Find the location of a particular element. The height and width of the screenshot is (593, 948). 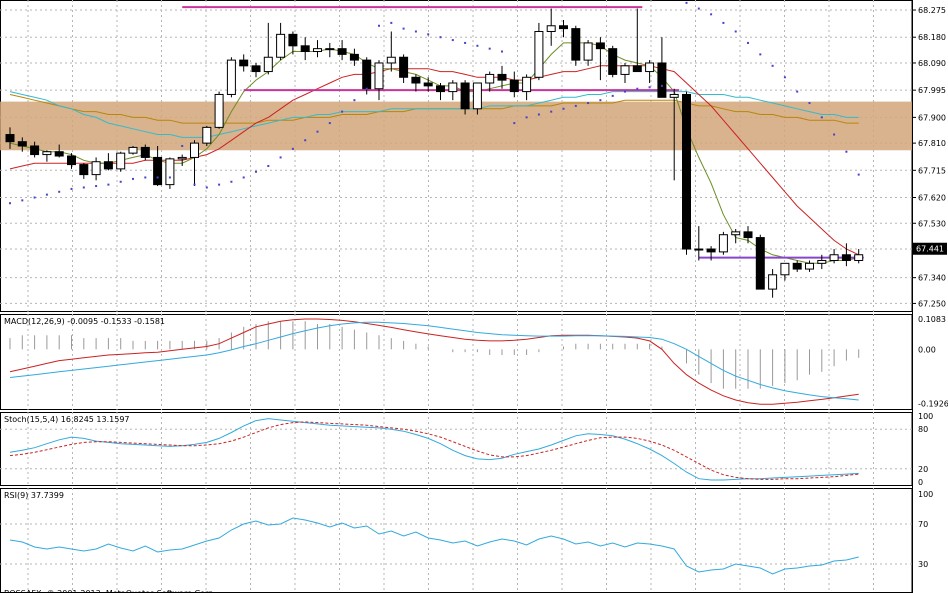

current-price-label: 67.441 is located at coordinates (930, 249).